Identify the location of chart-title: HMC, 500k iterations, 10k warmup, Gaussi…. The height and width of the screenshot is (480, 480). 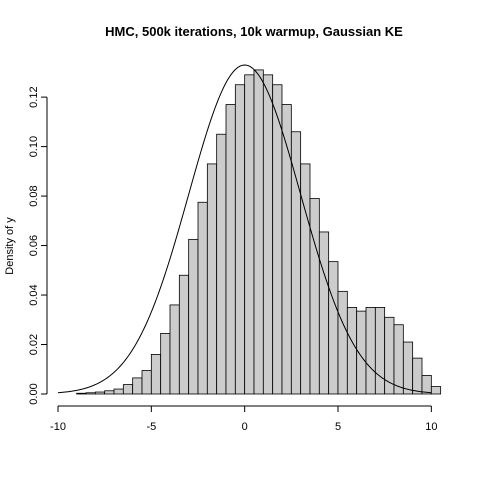
(254, 31).